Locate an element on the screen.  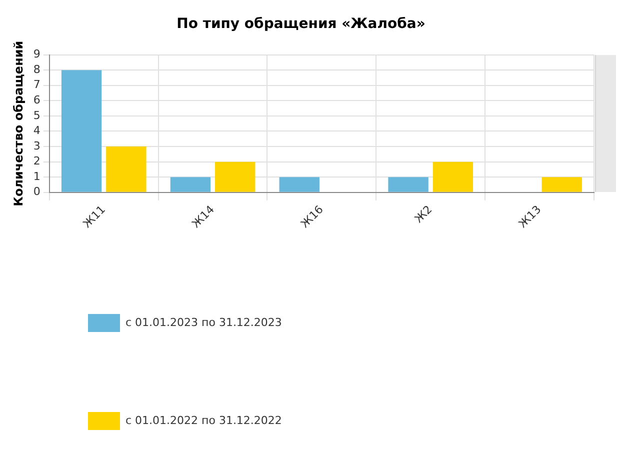
y-tick-label: 7 is located at coordinates (36, 85).